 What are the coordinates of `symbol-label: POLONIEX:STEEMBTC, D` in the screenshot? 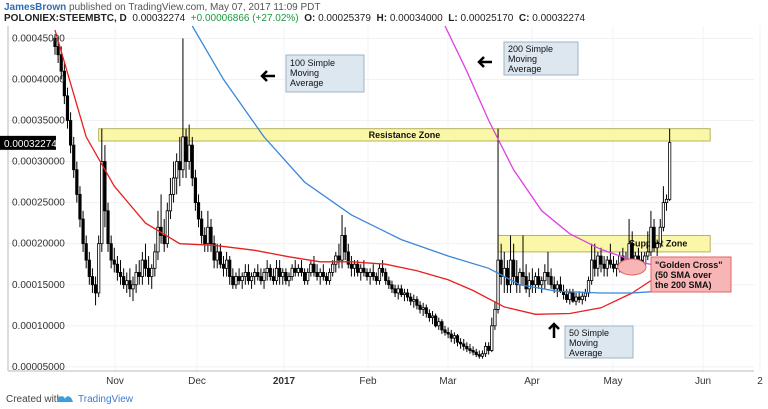 It's located at (65, 18).